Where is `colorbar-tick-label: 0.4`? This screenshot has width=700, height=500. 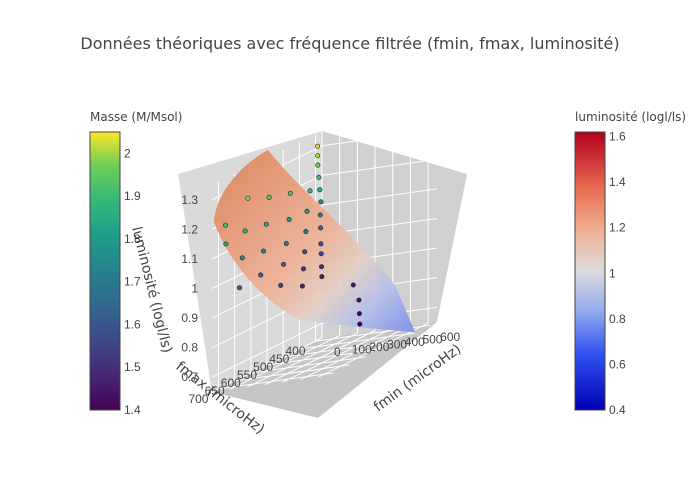
colorbar-tick-label: 0.4 is located at coordinates (617, 410).